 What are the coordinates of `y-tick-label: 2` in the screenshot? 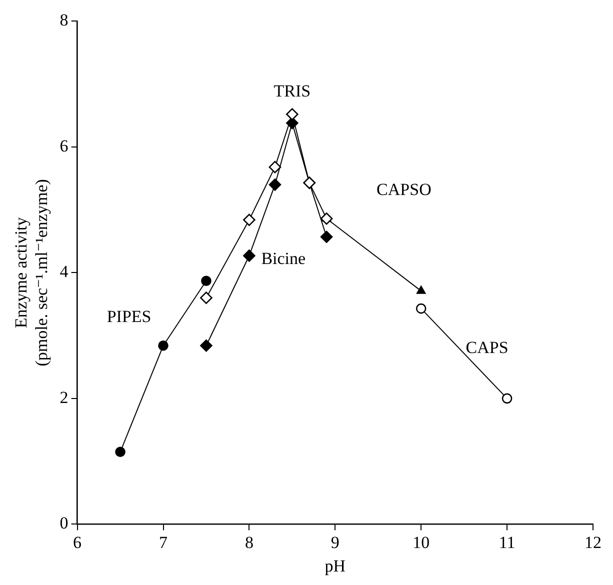 It's located at (64, 397).